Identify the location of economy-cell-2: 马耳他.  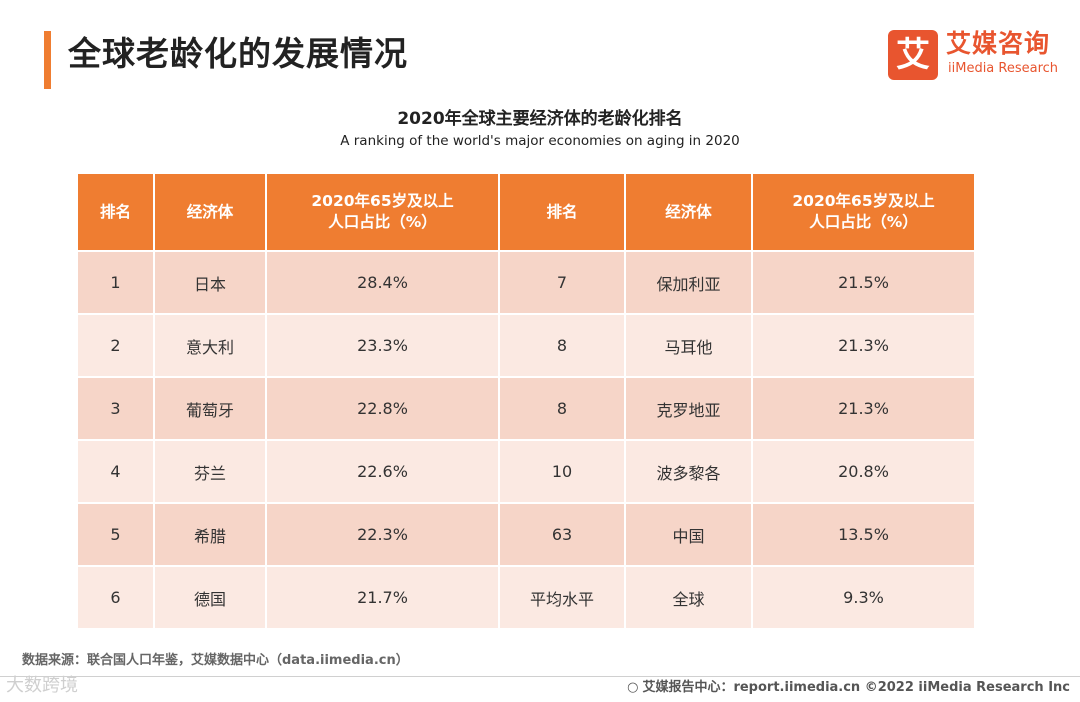
(689, 346).